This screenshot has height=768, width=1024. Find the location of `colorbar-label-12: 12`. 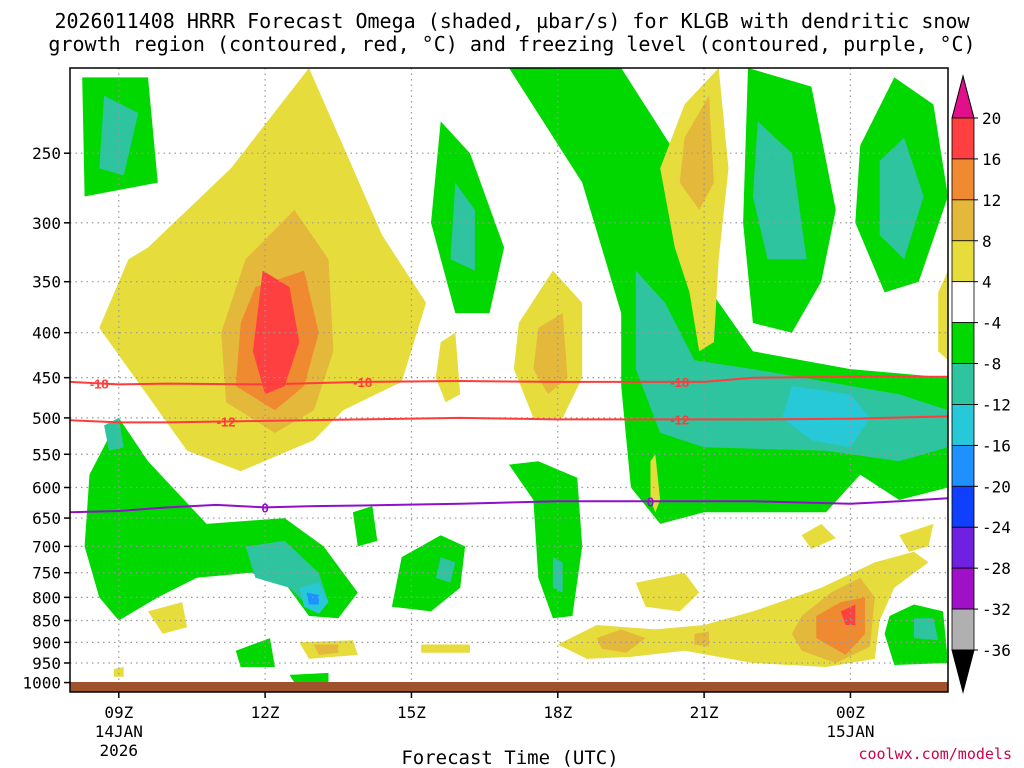

colorbar-label-12: 12 is located at coordinates (991, 200).